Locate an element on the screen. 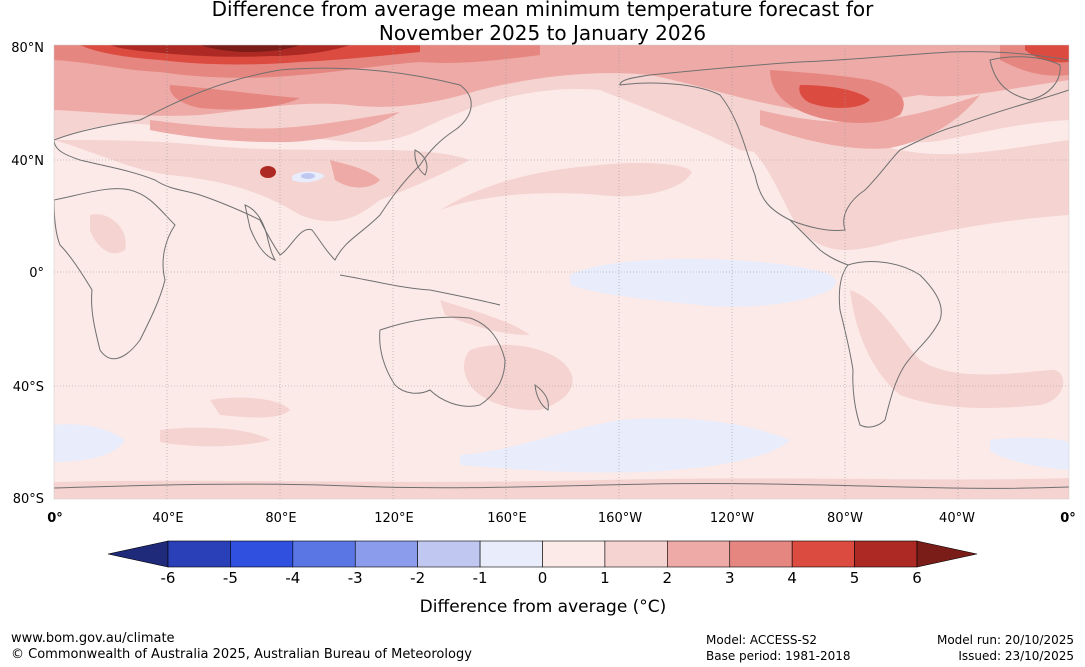  lon-label-40e: 40°E is located at coordinates (167, 518).